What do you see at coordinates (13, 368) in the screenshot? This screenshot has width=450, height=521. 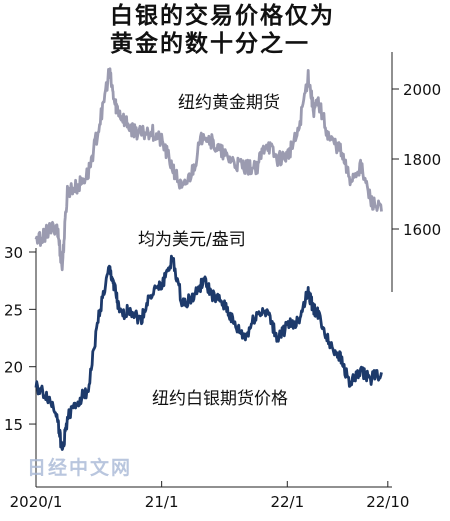 I see `silver-axis-tick-label: 20` at bounding box center [13, 368].